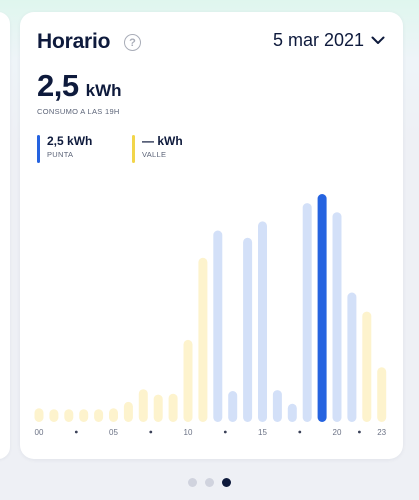  Describe the element at coordinates (157, 149) in the screenshot. I see `legend-valle: — kWh VALLE` at that location.